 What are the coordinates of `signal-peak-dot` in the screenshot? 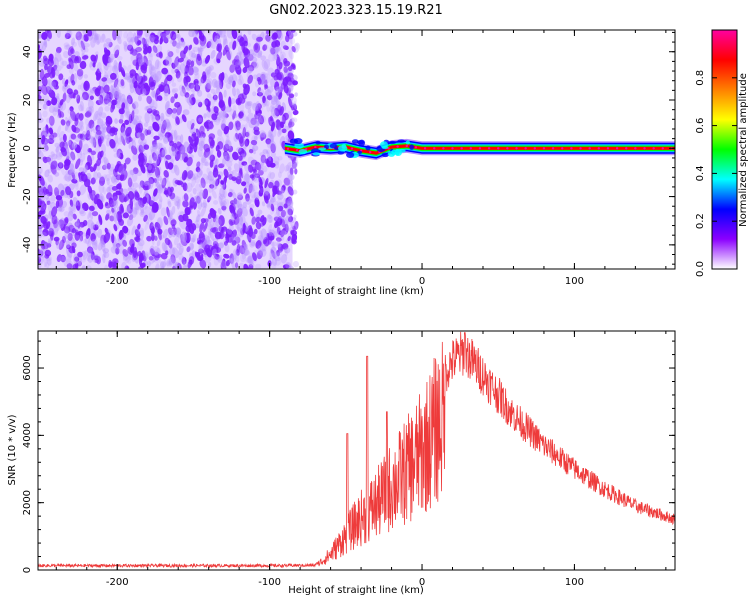 It's located at (315, 147).